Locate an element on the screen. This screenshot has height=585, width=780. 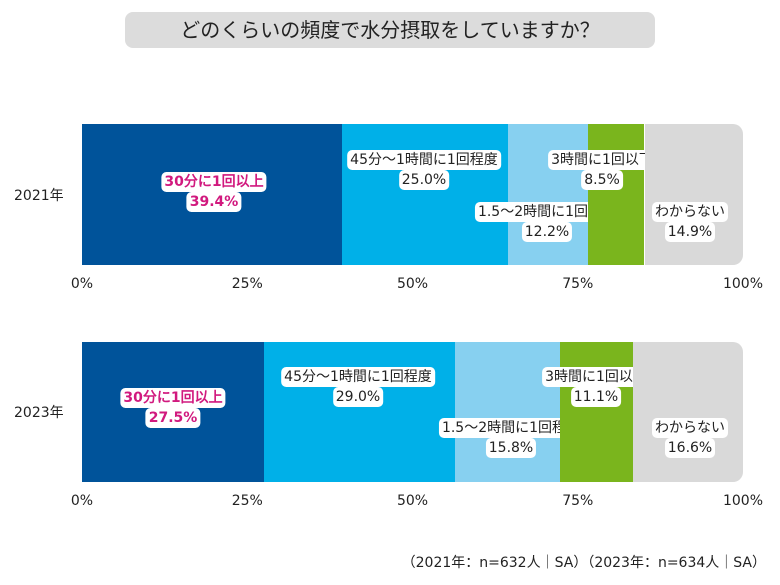
data-label: 45分〜1時間に1回程度 29.0% is located at coordinates (358, 387).